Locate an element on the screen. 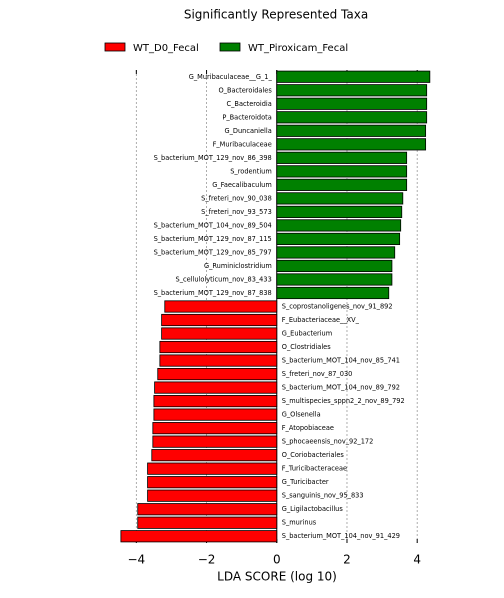 The width and height of the screenshot is (504, 598). category-label: S_bacterium_MOT_104_nov_89_792 is located at coordinates (341, 388).